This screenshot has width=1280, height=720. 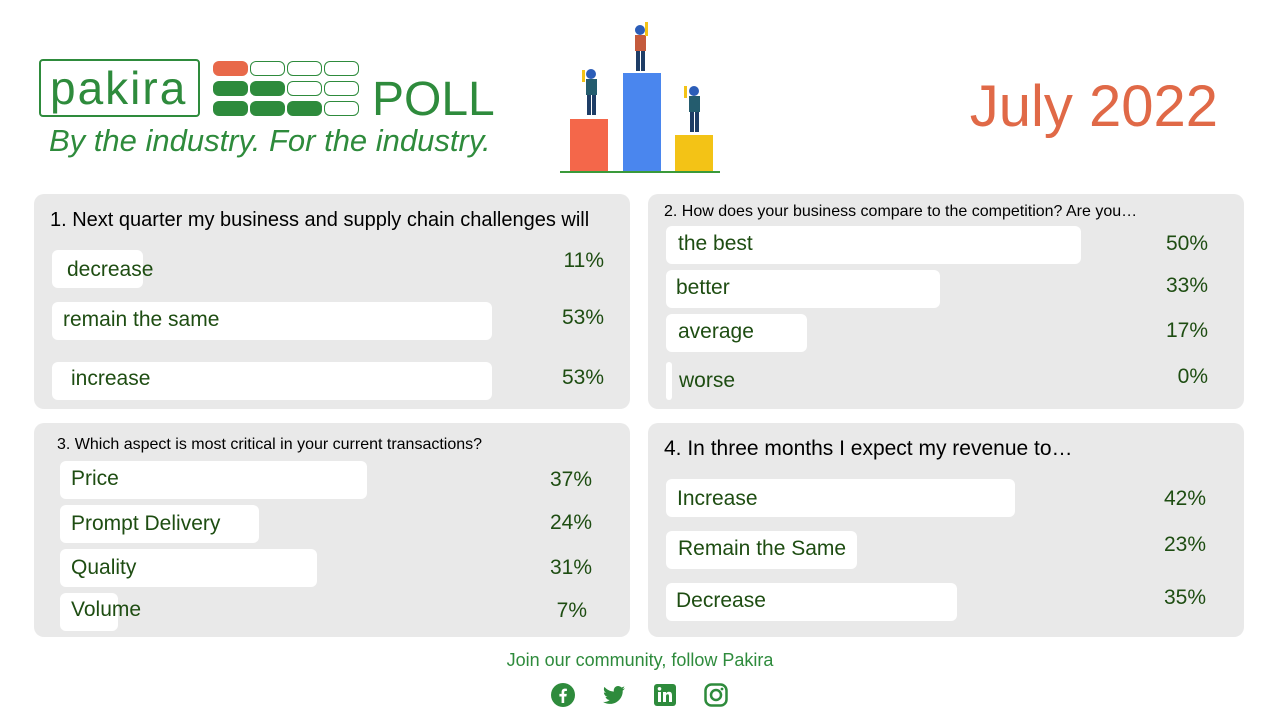 What do you see at coordinates (570, 522) in the screenshot?
I see `answer-percent: 24%` at bounding box center [570, 522].